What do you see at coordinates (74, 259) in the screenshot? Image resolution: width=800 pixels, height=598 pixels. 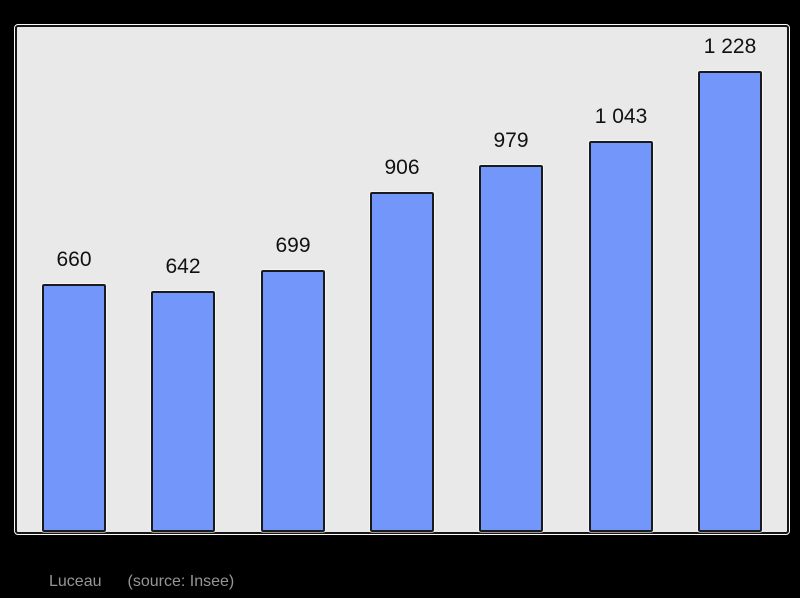 I see `bar-value-label: 660` at bounding box center [74, 259].